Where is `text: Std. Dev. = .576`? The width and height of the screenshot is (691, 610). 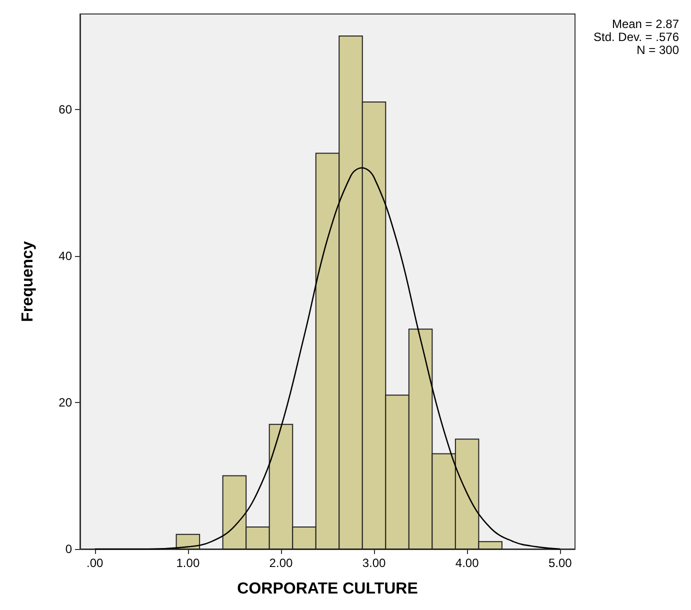 text: Std. Dev. = .576 is located at coordinates (637, 37).